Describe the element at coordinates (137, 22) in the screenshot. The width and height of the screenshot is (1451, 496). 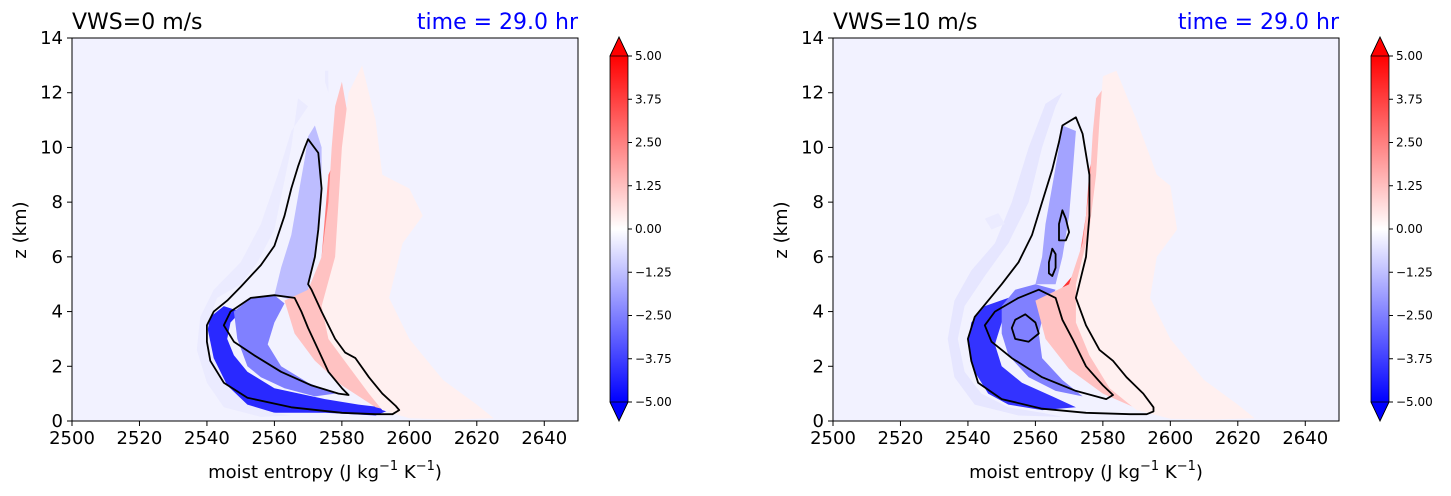
I see `panel-title-left: VWS=0 m/s` at that location.